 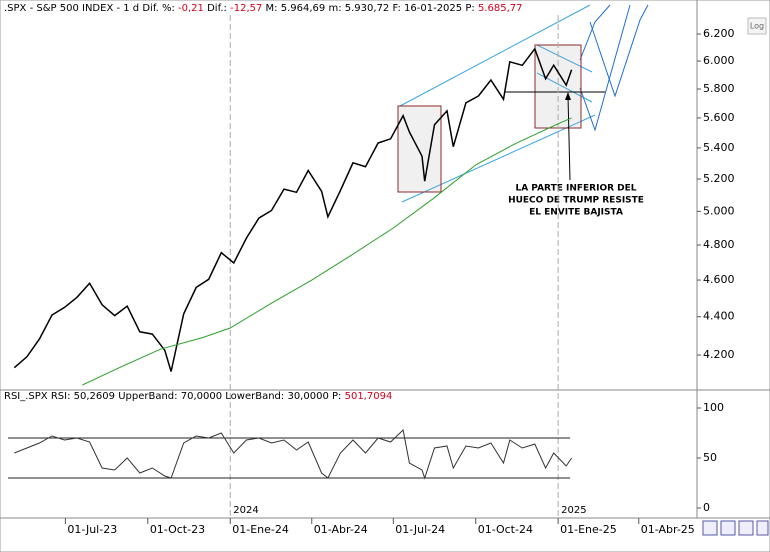 What do you see at coordinates (706, 507) in the screenshot?
I see `y-tick-label: 0` at bounding box center [706, 507].